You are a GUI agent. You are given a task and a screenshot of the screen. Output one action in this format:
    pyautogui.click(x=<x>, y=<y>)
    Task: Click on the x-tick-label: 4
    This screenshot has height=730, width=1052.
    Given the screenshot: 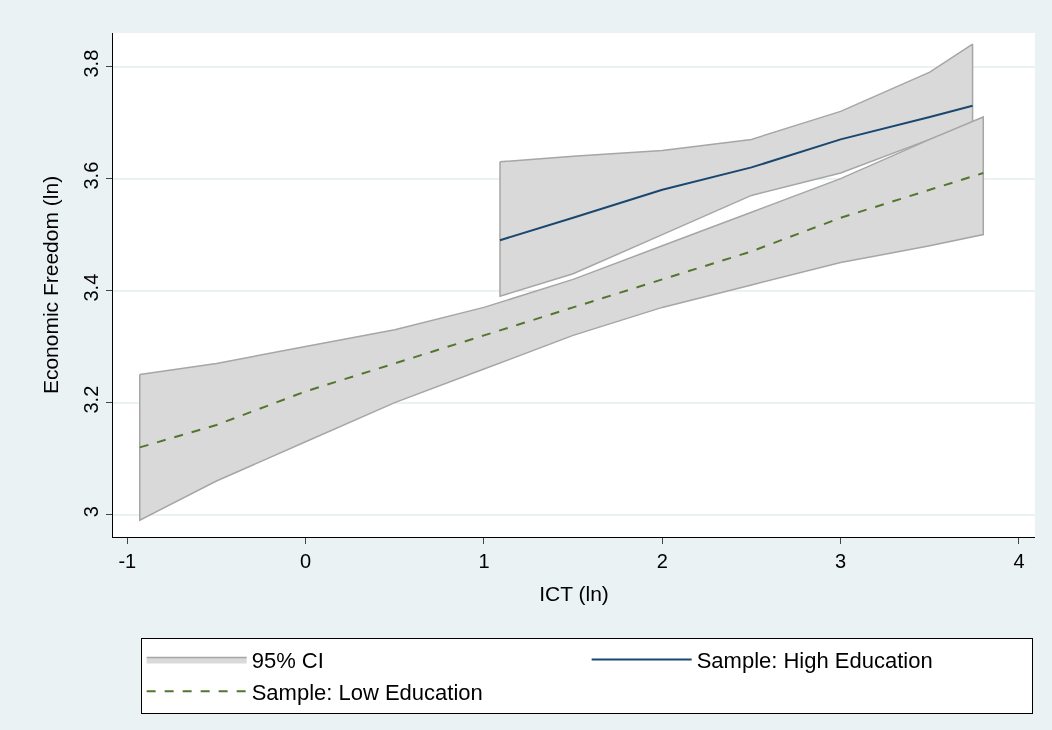 What is the action you would take?
    pyautogui.click(x=1019, y=561)
    